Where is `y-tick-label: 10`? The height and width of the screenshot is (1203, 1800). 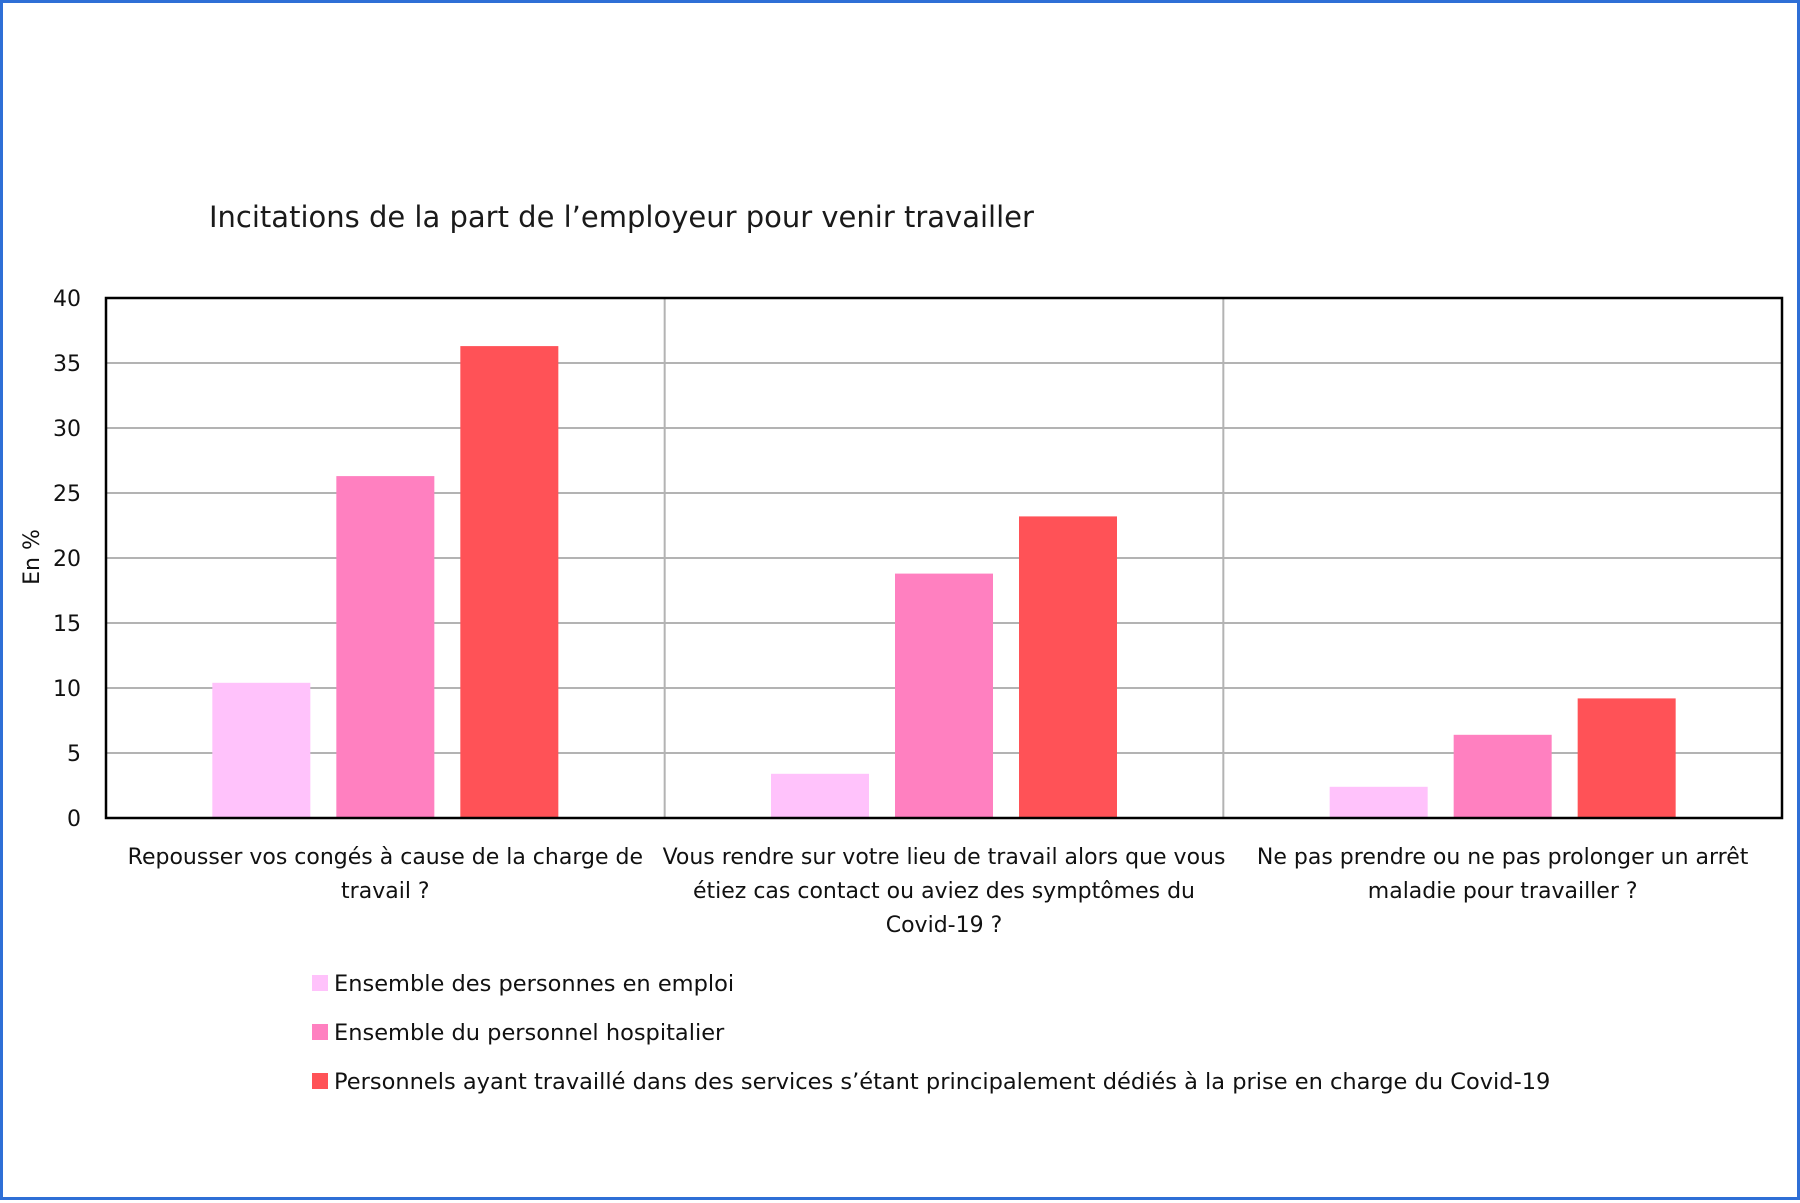
y-tick-label: 10 is located at coordinates (67, 689).